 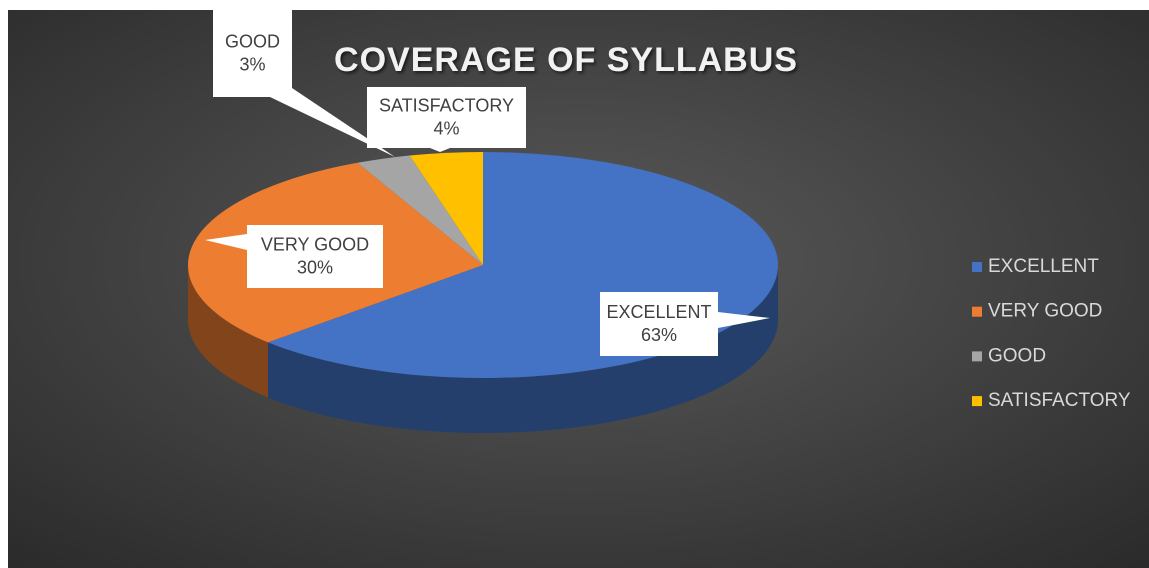 I want to click on data-label-value: 3%, so click(x=252, y=64).